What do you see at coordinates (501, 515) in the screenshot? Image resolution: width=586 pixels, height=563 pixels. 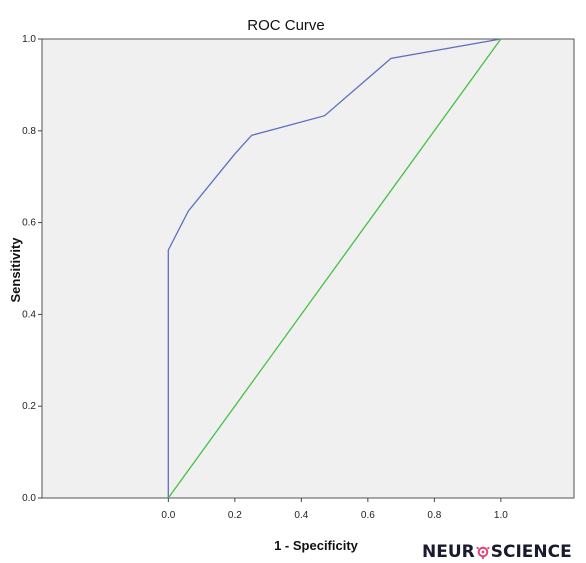 I see `x-tick-label: 1.0` at bounding box center [501, 515].